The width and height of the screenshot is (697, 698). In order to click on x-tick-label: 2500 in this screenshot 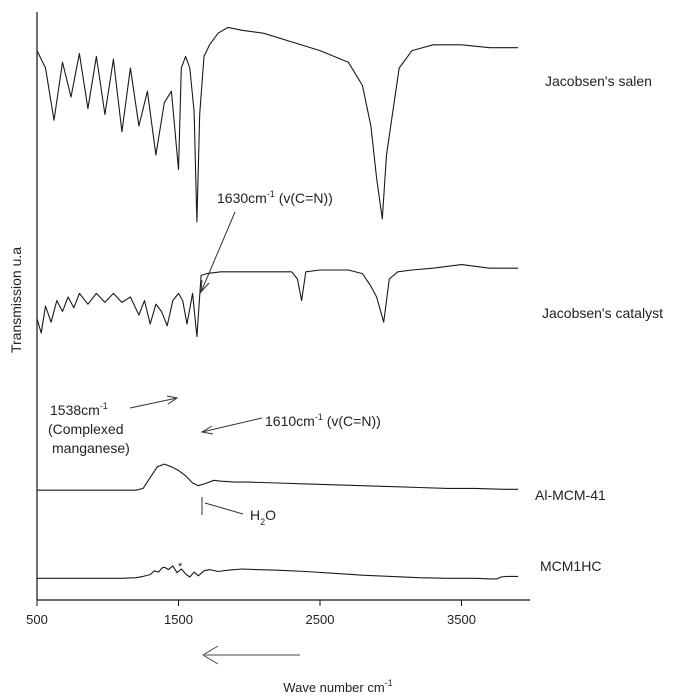, I will do `click(320, 619)`.